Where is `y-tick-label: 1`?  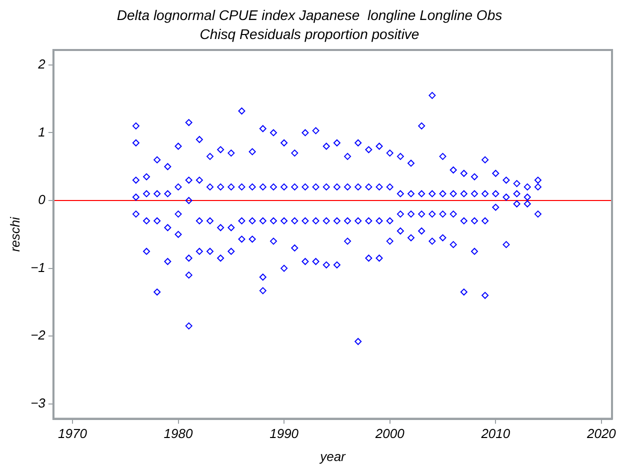 y-tick-label: 1 is located at coordinates (42, 132).